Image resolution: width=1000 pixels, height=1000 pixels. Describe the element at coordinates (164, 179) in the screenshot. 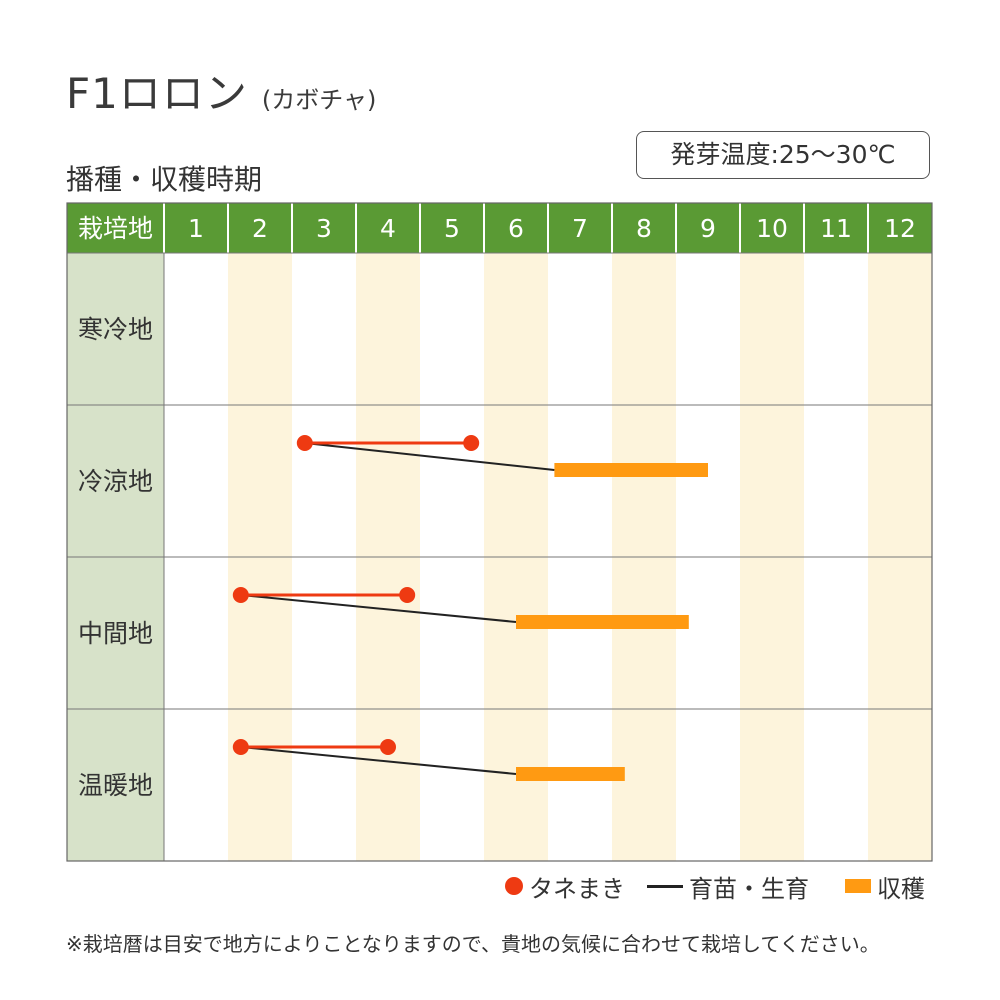

I see `section-title: 播種・収穫時期` at that location.